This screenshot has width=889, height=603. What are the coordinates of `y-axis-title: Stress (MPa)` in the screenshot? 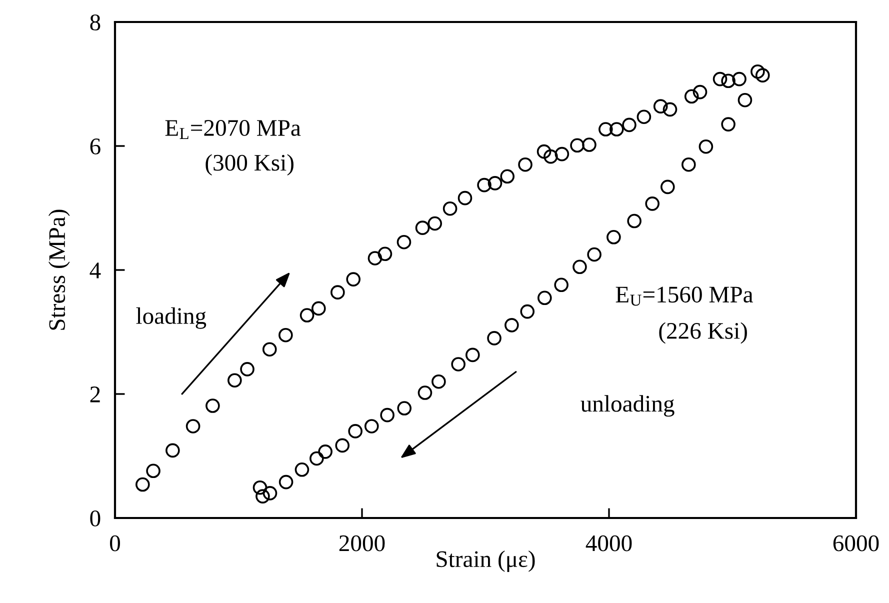 It's located at (59, 270).